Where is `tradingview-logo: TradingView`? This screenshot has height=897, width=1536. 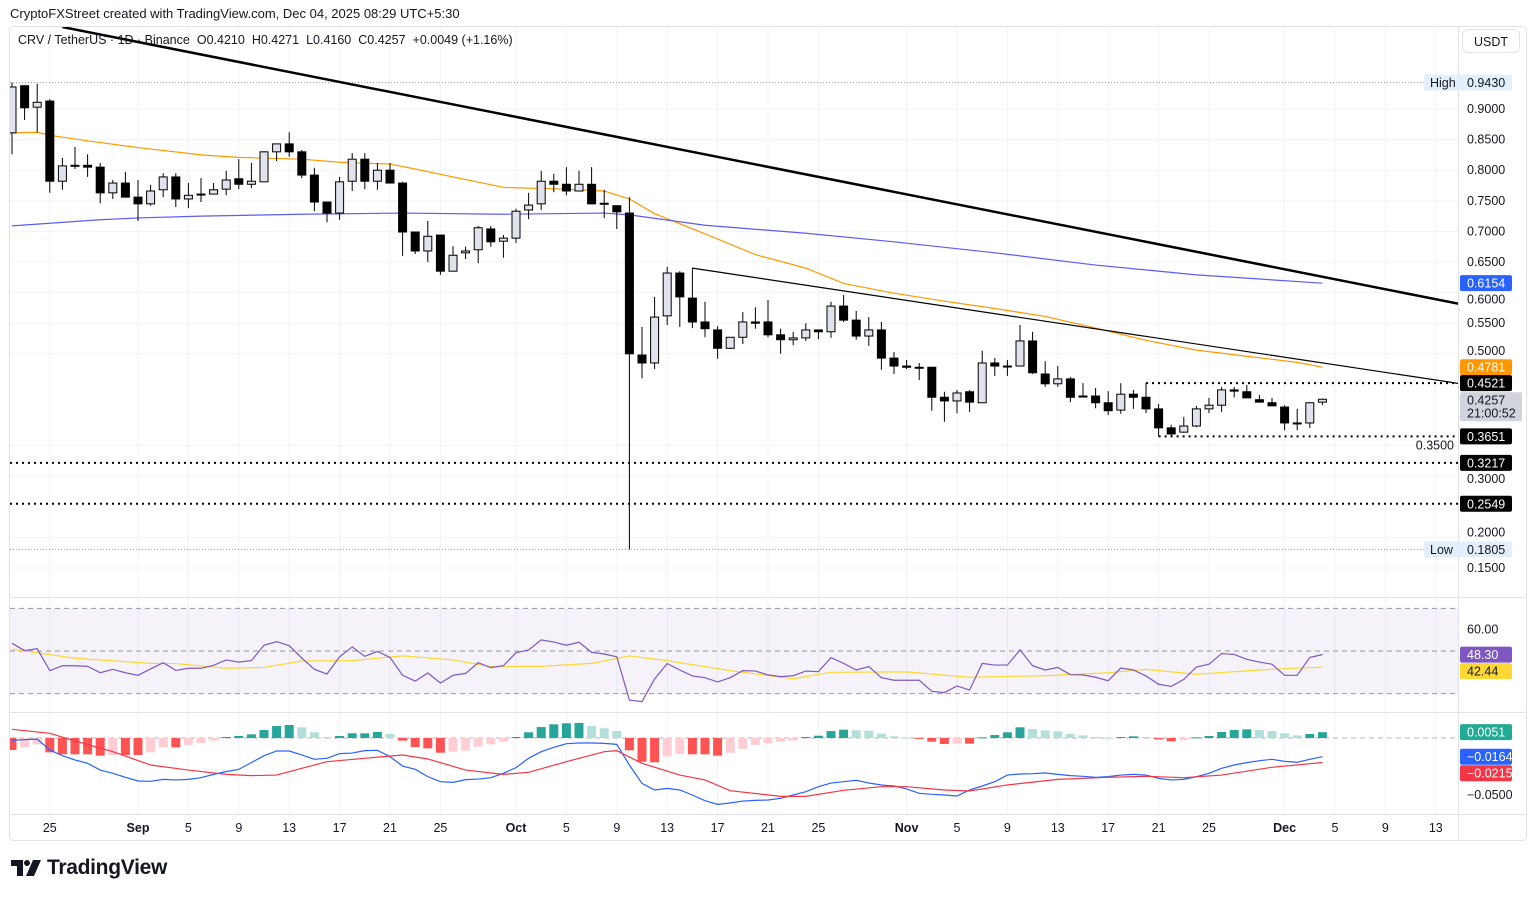 tradingview-logo: TradingView is located at coordinates (89, 868).